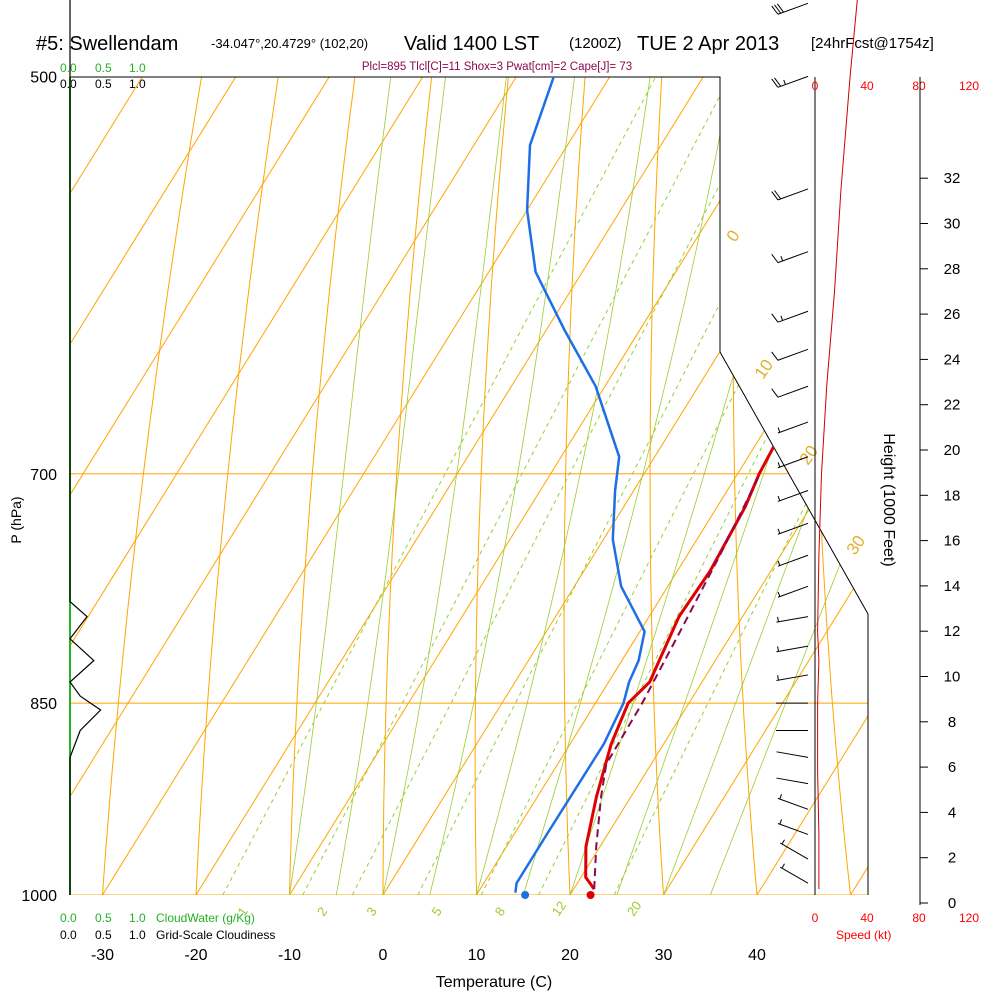 The width and height of the screenshot is (1000, 1000). I want to click on temperature-tick-label: 20, so click(570, 955).